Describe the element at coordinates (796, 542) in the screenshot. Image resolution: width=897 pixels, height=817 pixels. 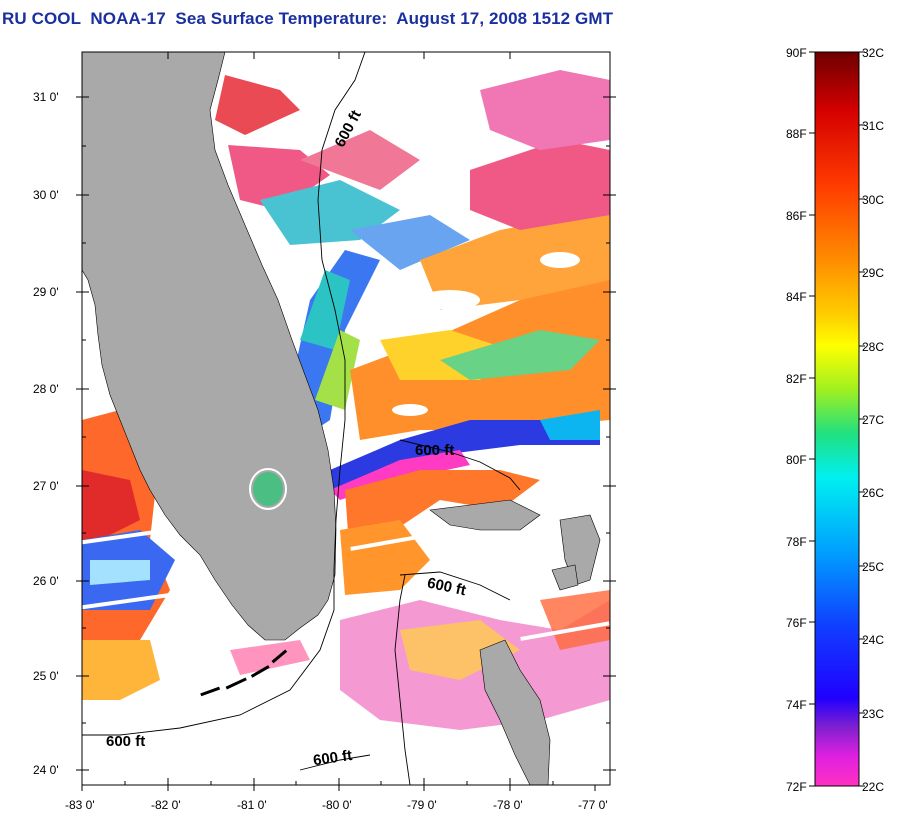
I see `colorbar-f-label: 78F` at that location.